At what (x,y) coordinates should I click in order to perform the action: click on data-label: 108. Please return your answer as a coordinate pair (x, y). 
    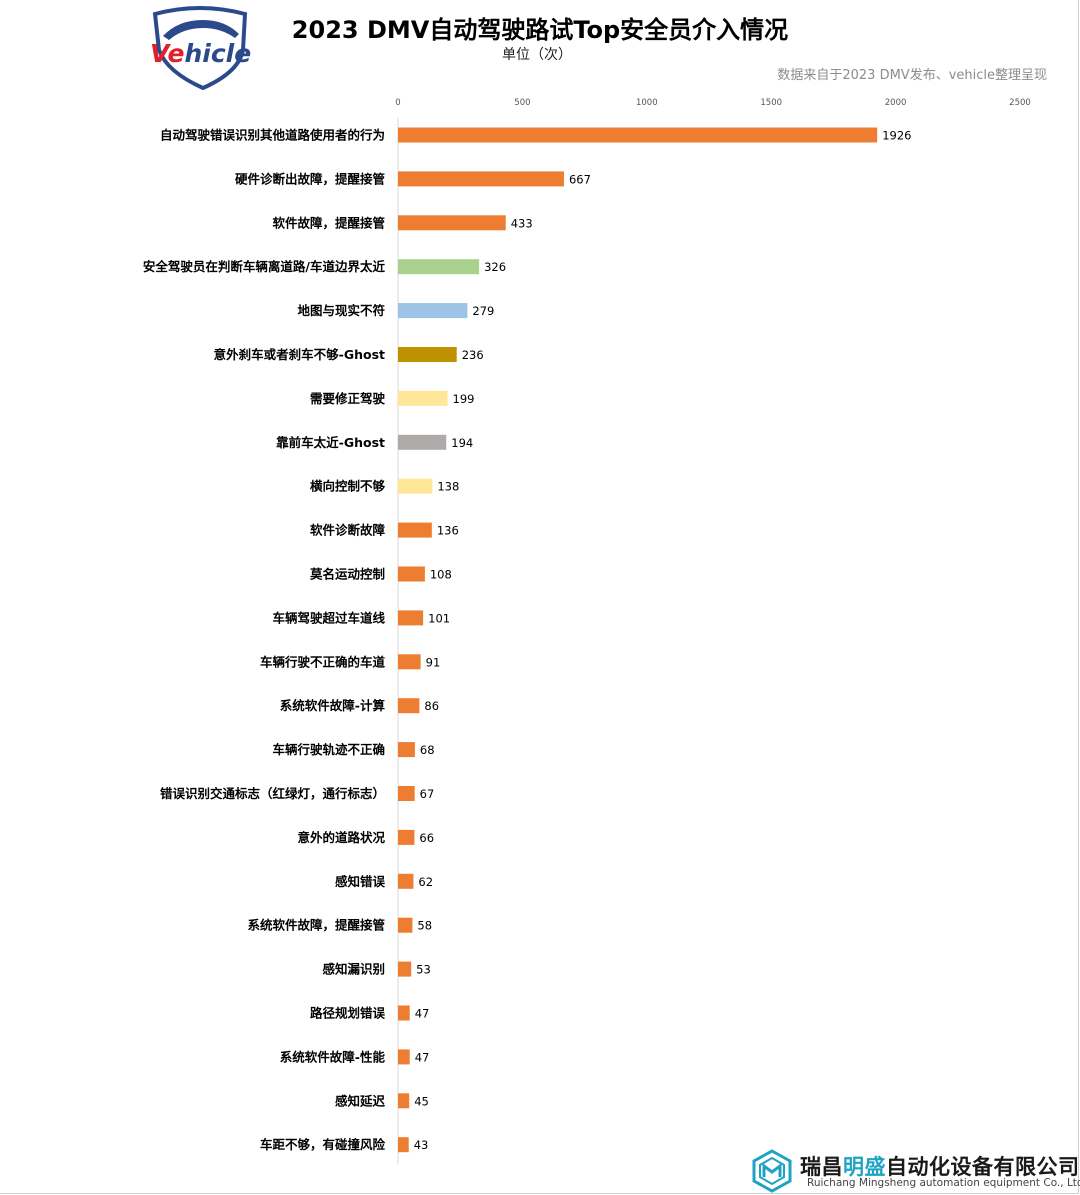
    Looking at the image, I should click on (441, 575).